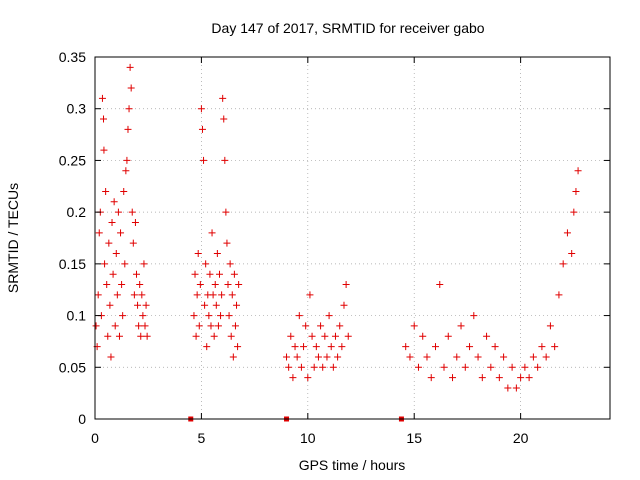 The image size is (640, 480). What do you see at coordinates (13, 238) in the screenshot?
I see `y-axis-label: SRMTID / TECUs` at bounding box center [13, 238].